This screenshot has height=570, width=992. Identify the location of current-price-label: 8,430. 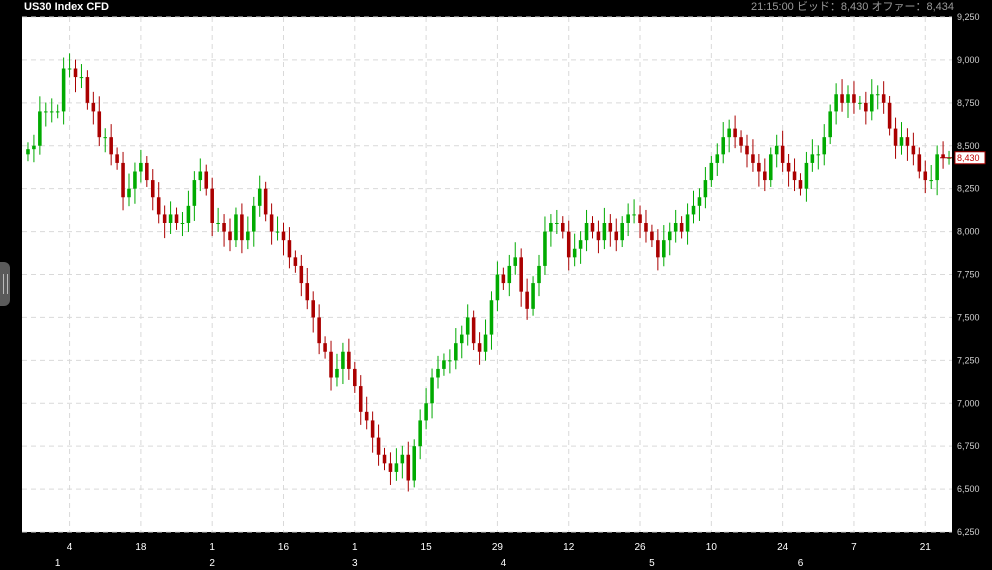
(968, 158).